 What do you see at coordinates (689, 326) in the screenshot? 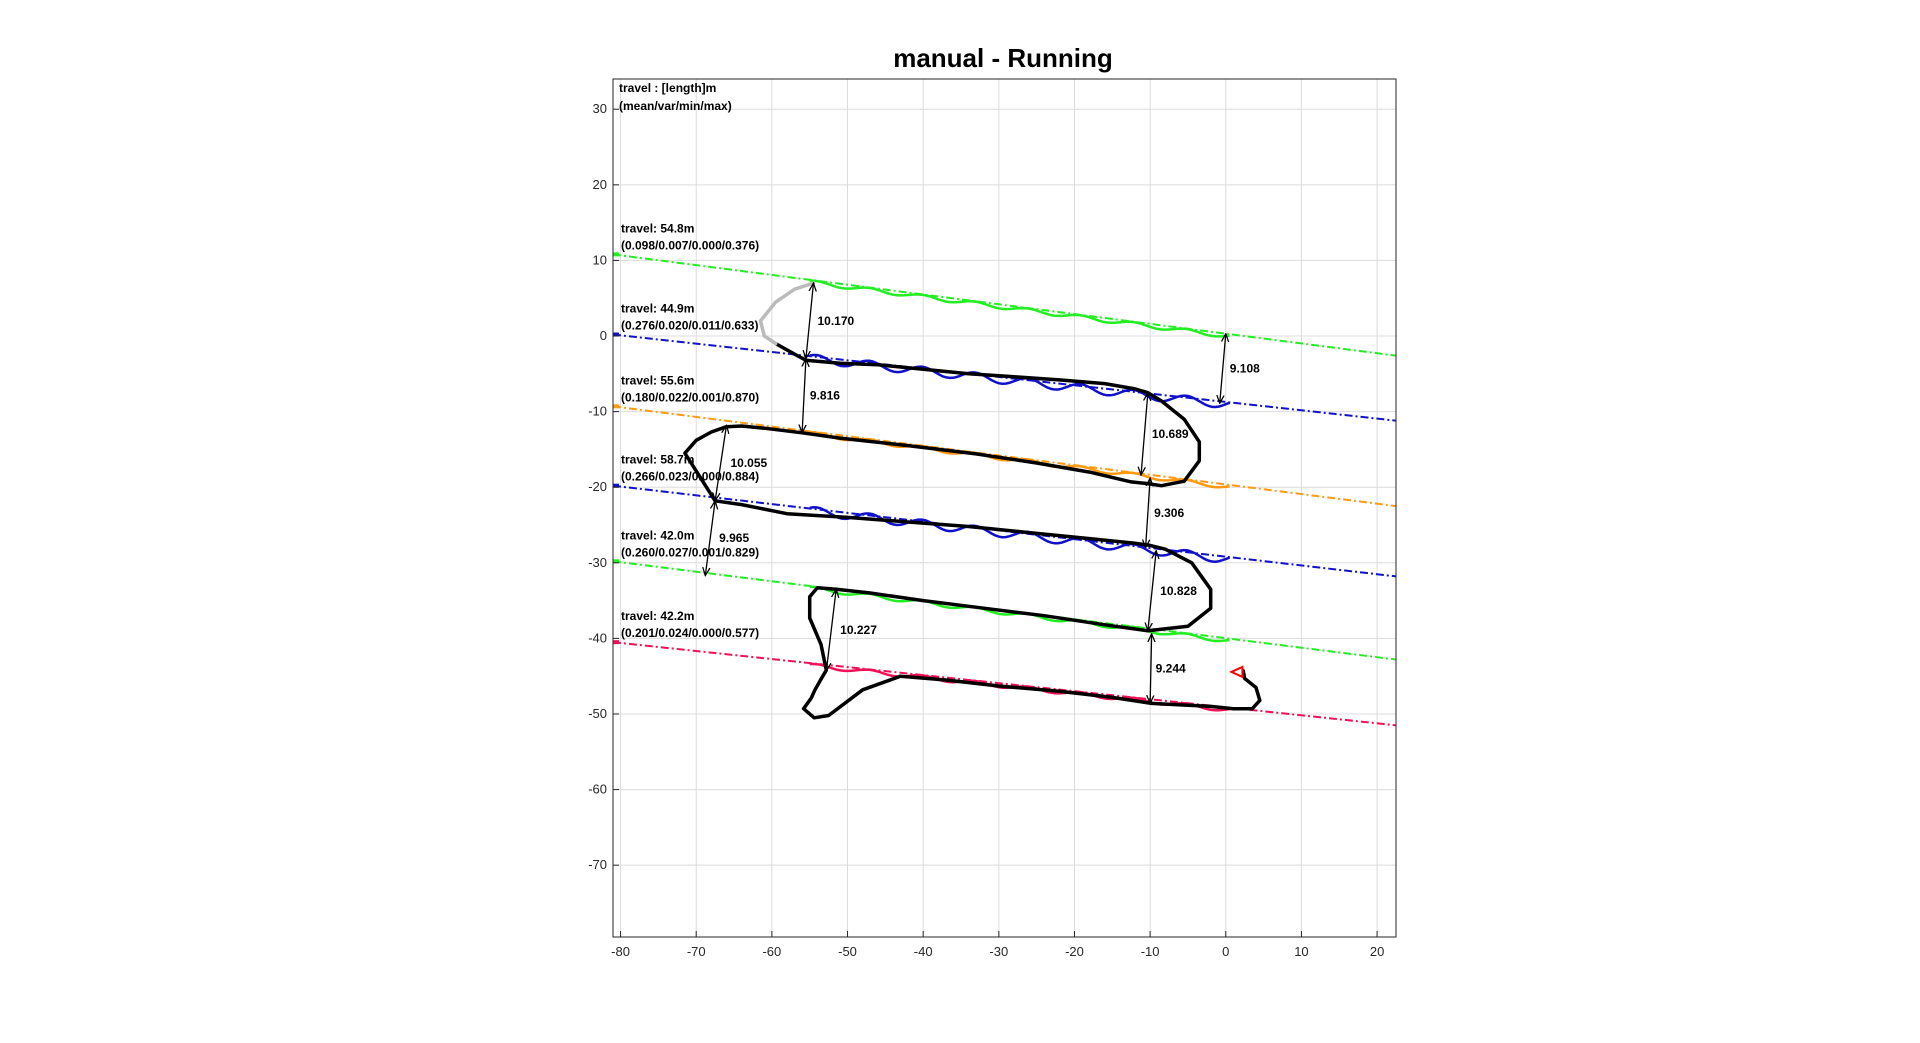
I see `series-stats-label: (0.276/0.020/0.011/0.633)` at bounding box center [689, 326].